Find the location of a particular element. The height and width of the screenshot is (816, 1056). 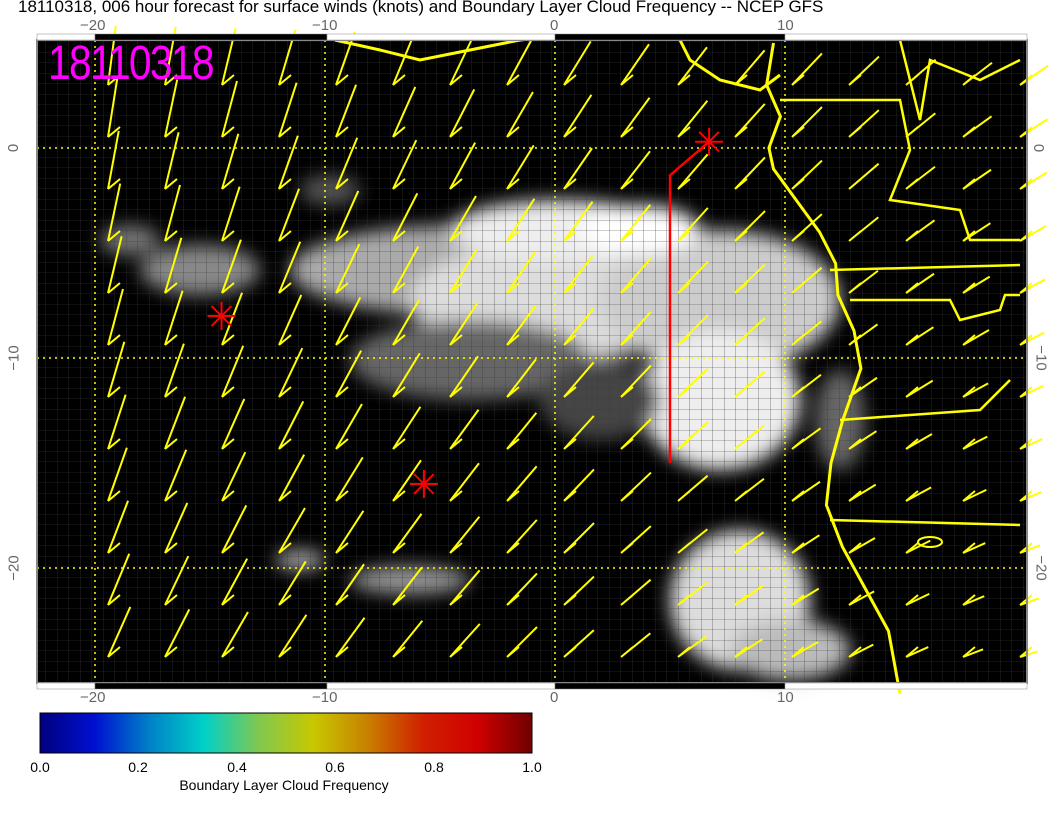

lon-tick-bottom: −20 is located at coordinates (93, 697).